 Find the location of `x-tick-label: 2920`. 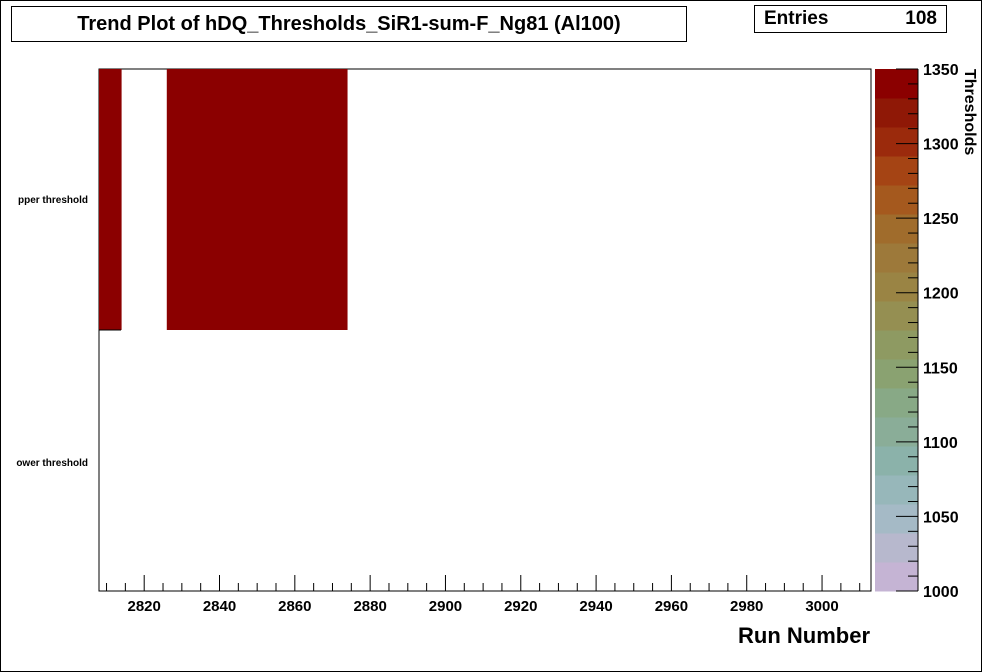

x-tick-label: 2920 is located at coordinates (520, 606).